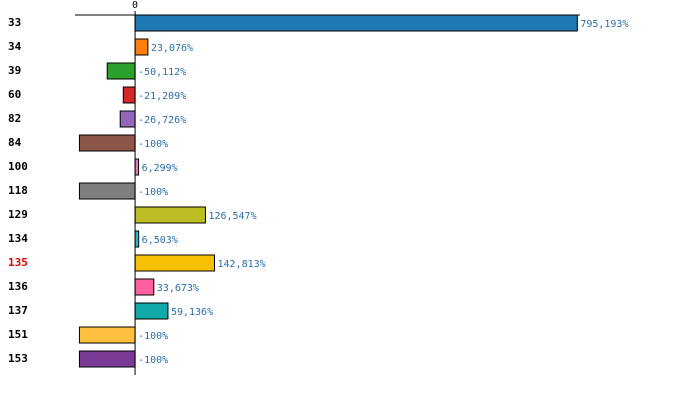  I want to click on x-tick-label: 0, so click(135, 5).